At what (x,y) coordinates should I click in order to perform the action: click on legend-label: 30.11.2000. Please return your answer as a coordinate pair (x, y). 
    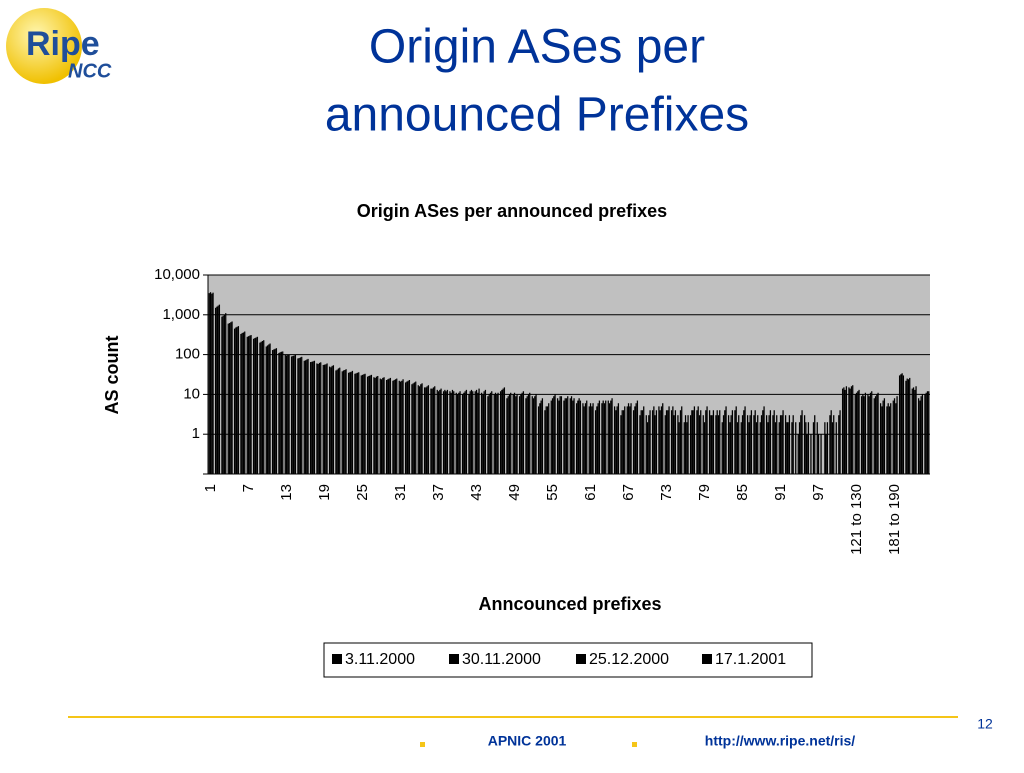
    Looking at the image, I should click on (501, 659).